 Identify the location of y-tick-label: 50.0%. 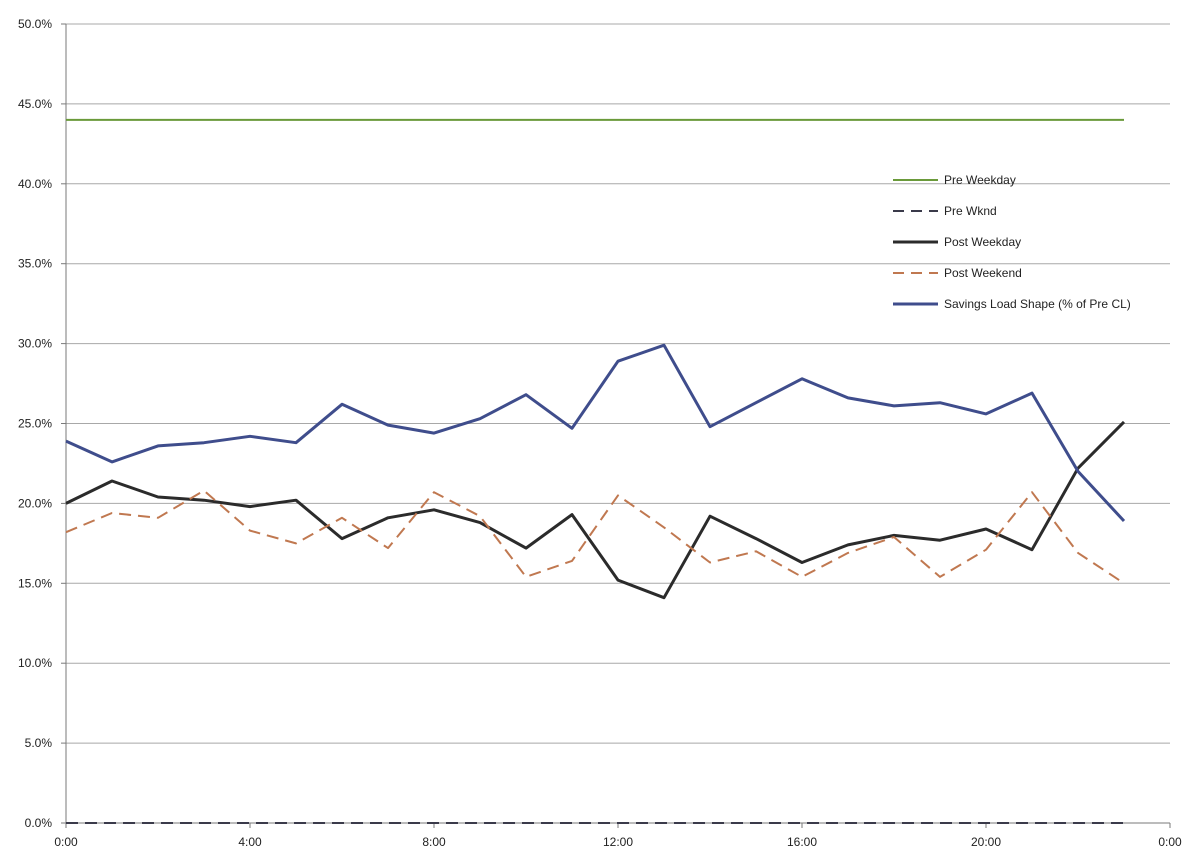
(35, 24).